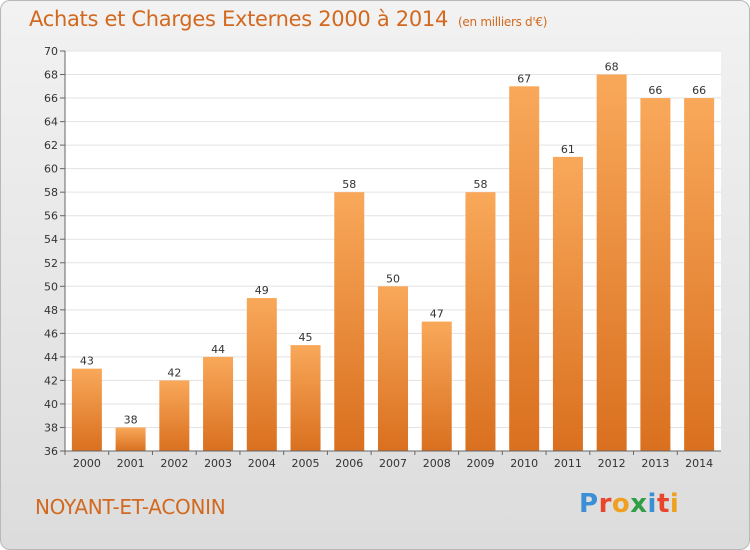 This screenshot has width=750, height=550. Describe the element at coordinates (51, 98) in the screenshot. I see `y-tick-label: 66` at that location.